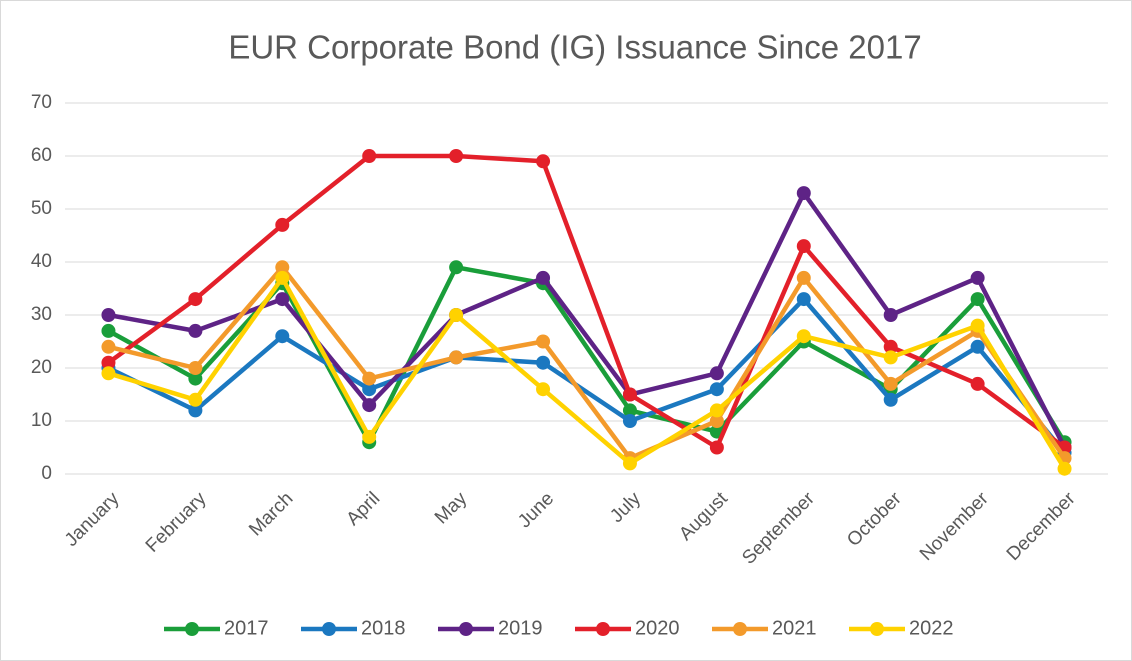 This screenshot has height=661, width=1132. I want to click on y-tick-label: 60, so click(41, 155).